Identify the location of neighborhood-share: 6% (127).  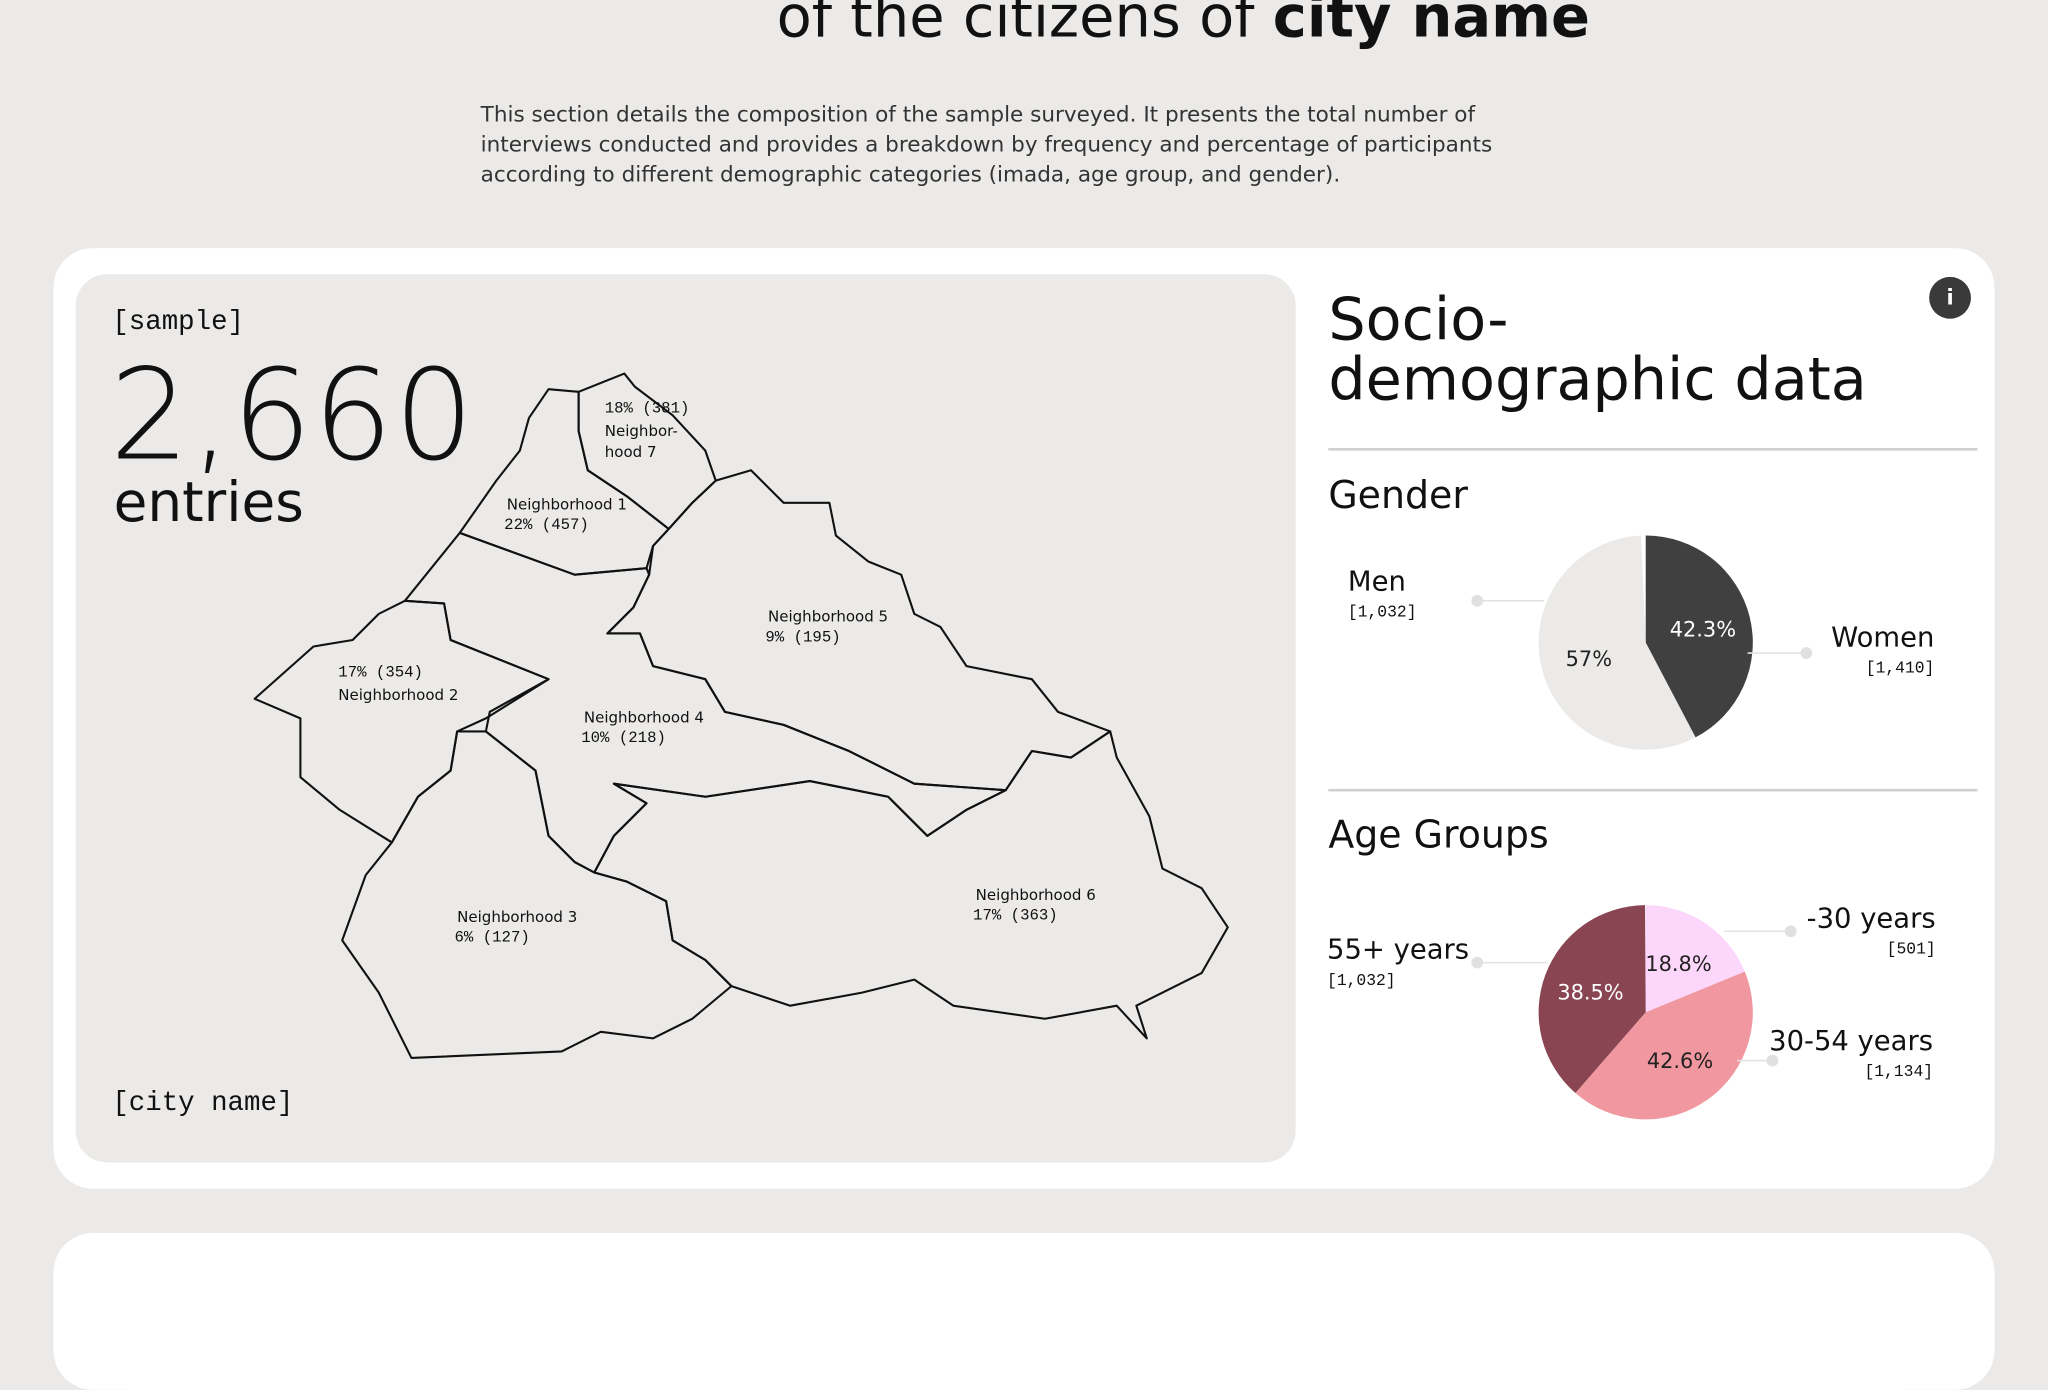
(492, 937).